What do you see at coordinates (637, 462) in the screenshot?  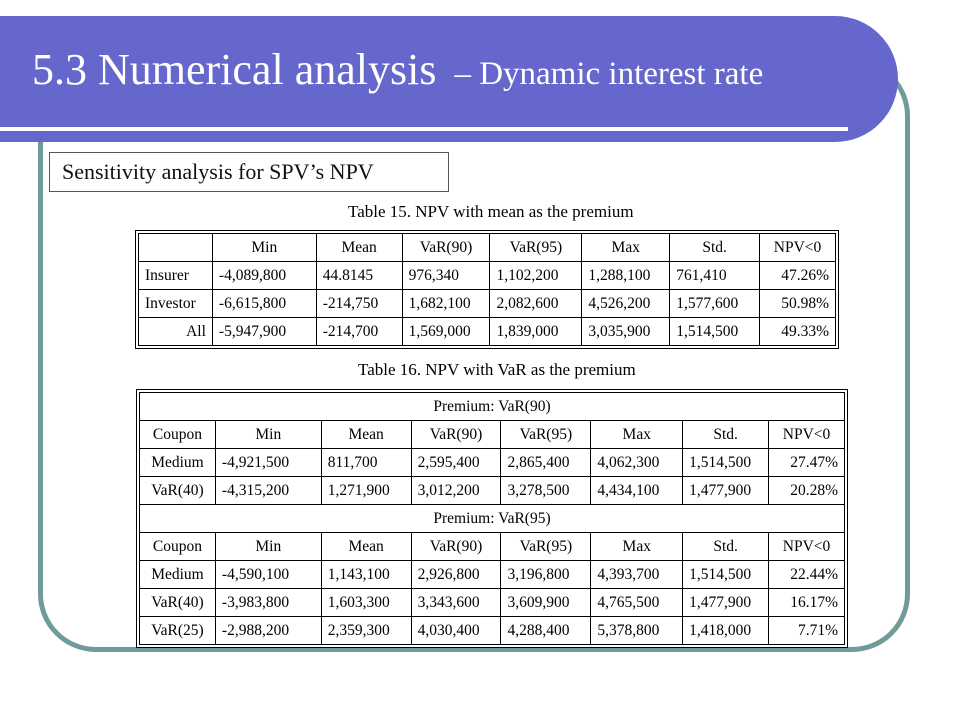 I see `table-cell: 4,062,300` at bounding box center [637, 462].